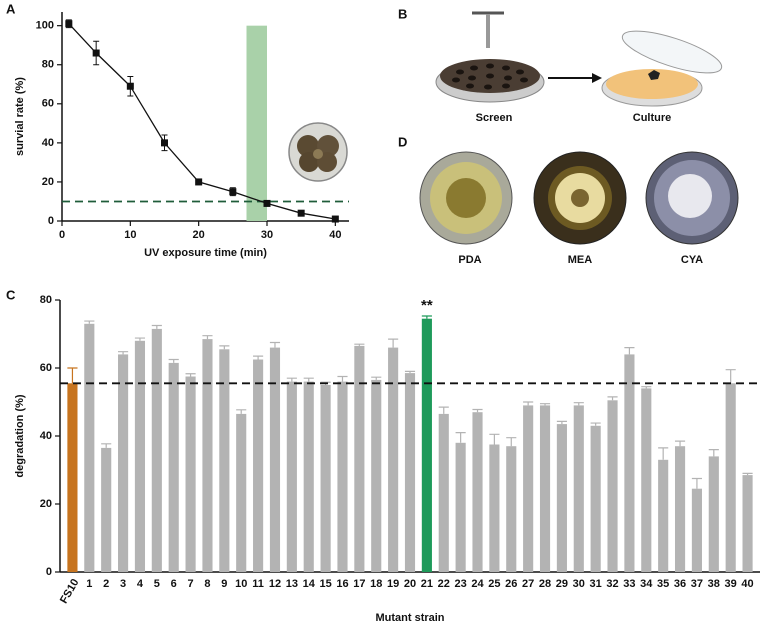  I want to click on x-tick-label: 34, so click(646, 584).